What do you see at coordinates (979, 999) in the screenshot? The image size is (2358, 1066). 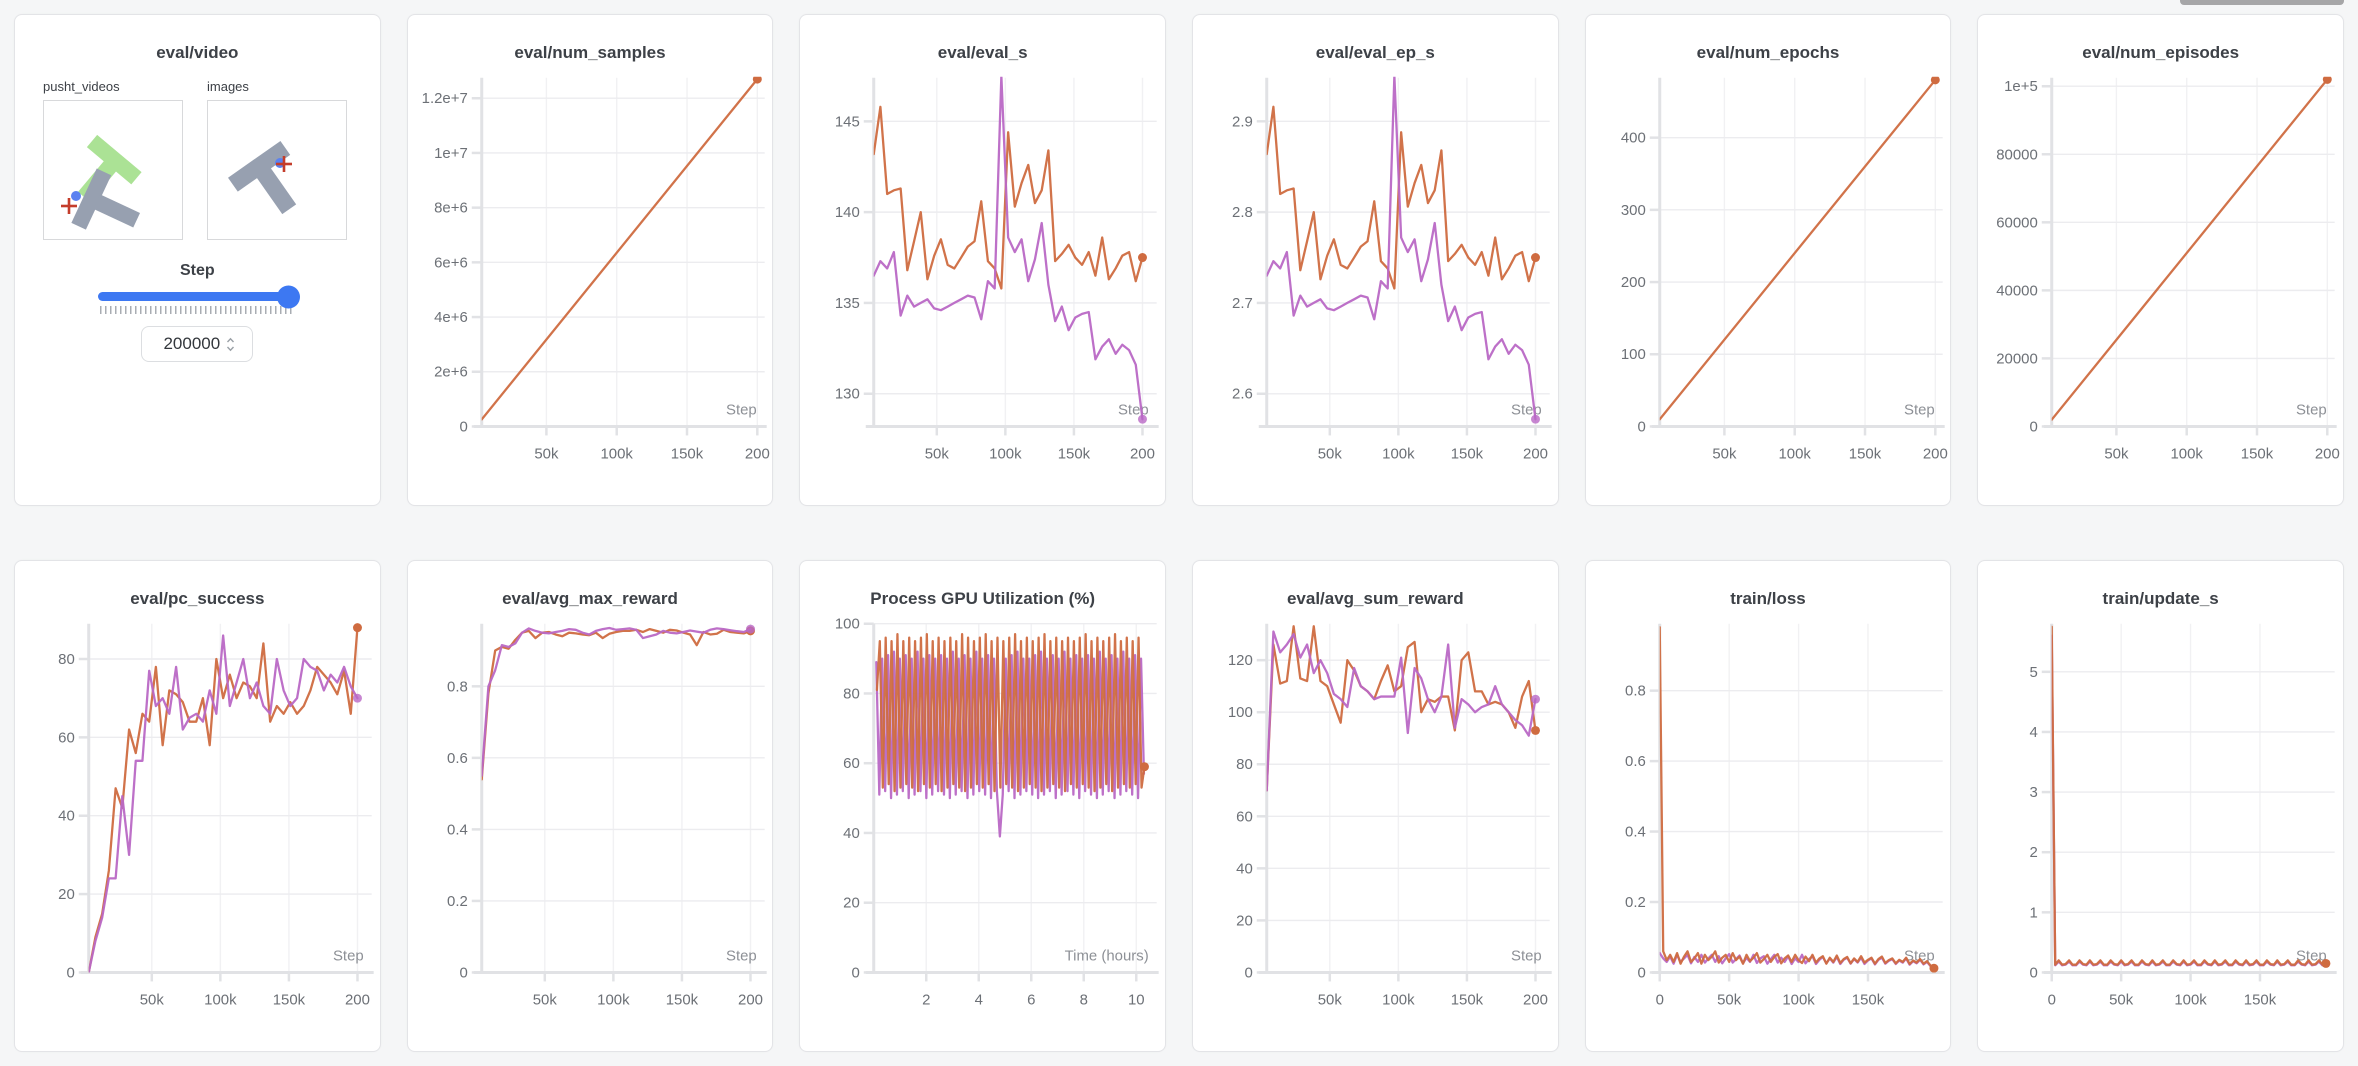 I see `svg-text: 4` at bounding box center [979, 999].